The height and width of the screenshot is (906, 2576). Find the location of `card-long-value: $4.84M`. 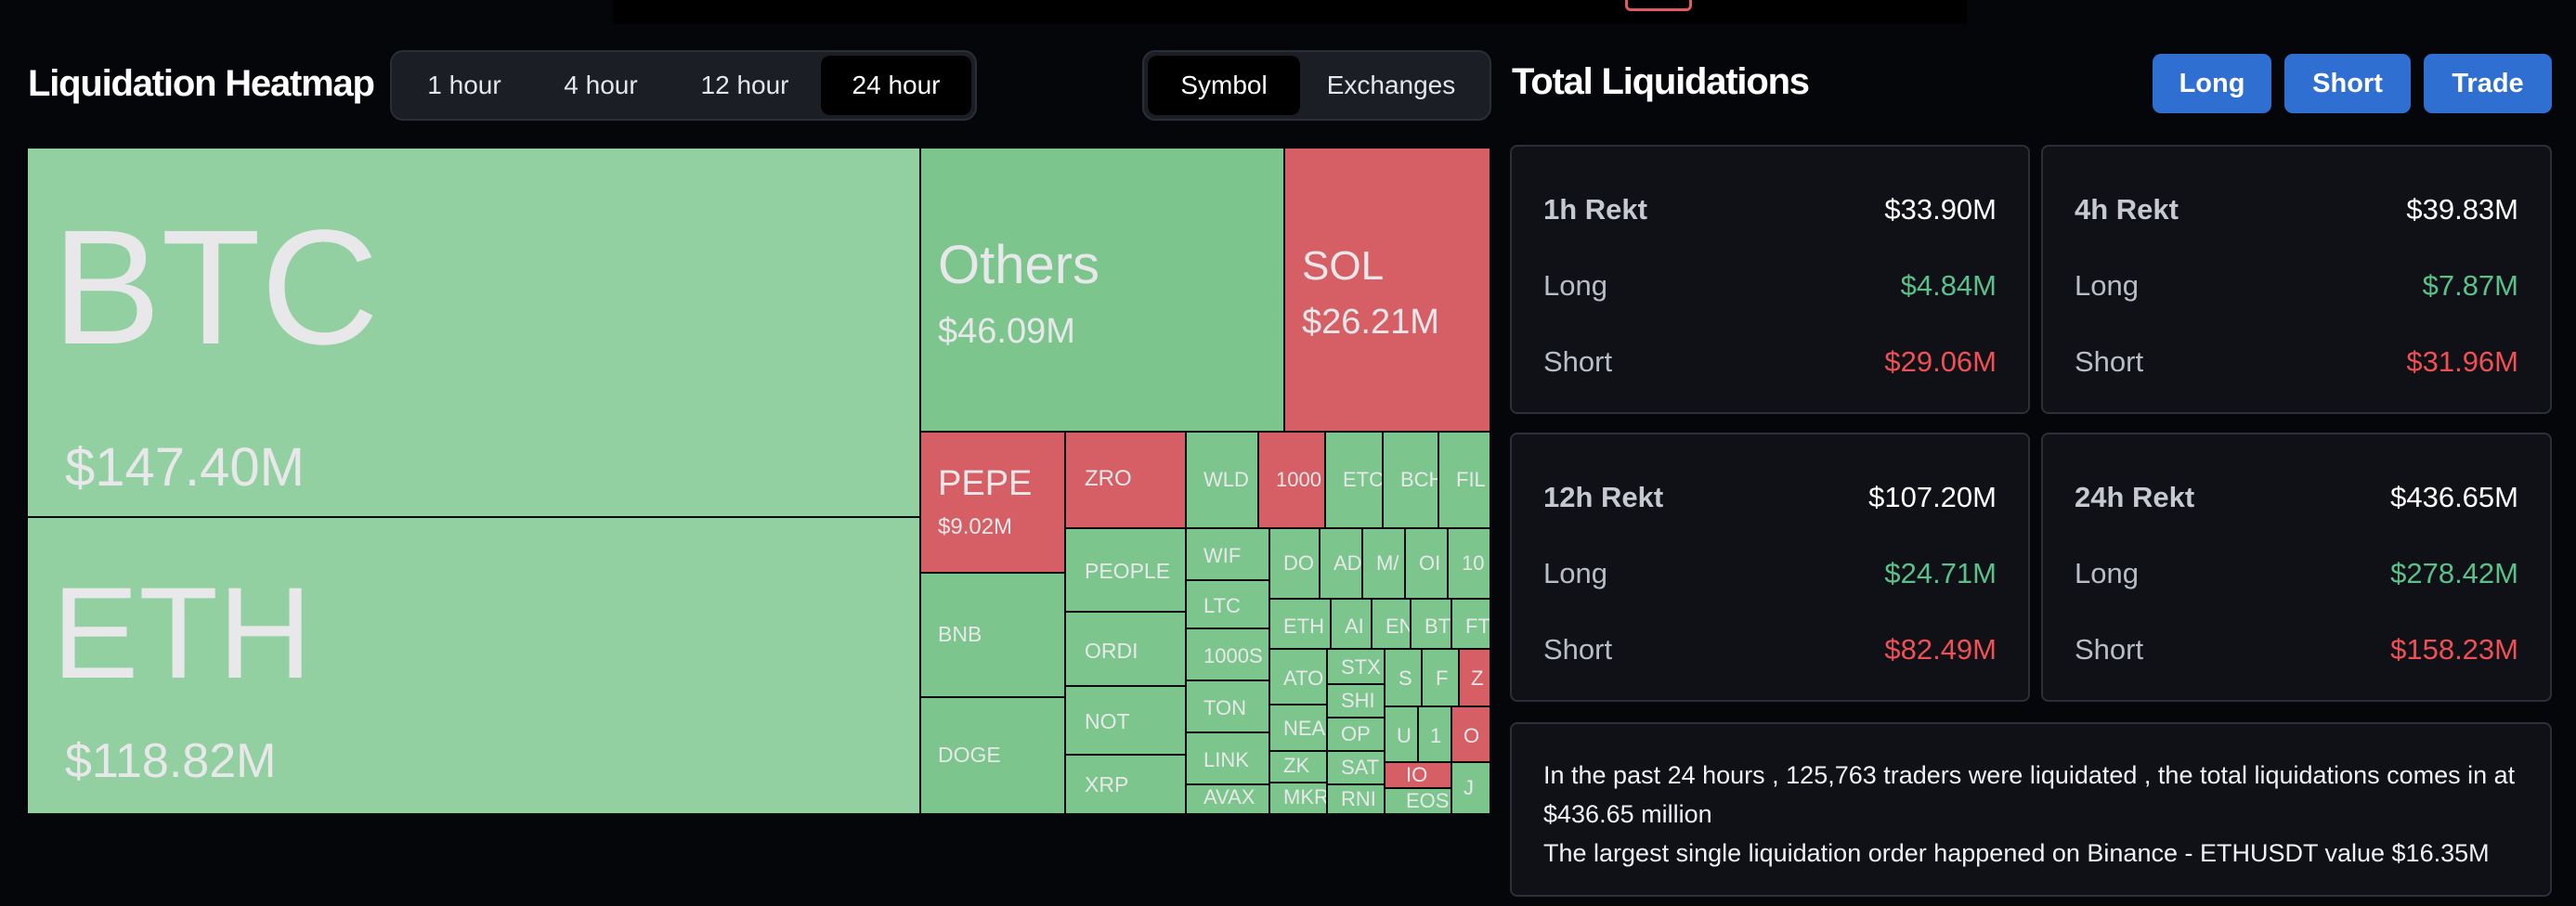

card-long-value: $4.84M is located at coordinates (1948, 285).